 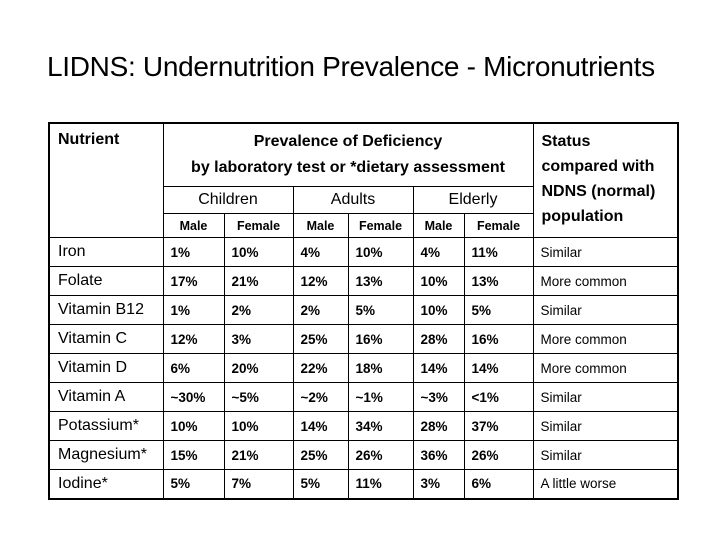 I want to click on table-row: Vitamin C 12% 3% 25% 16% 28% 16% More common, so click(x=363, y=339).